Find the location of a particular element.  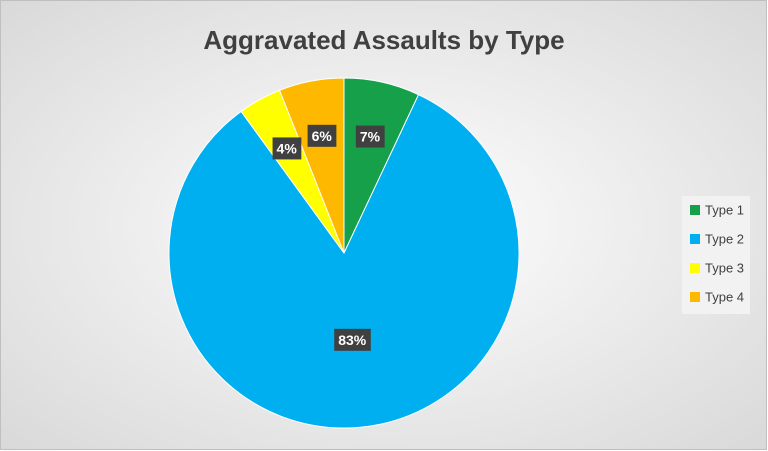

data-label: 6% is located at coordinates (322, 135).